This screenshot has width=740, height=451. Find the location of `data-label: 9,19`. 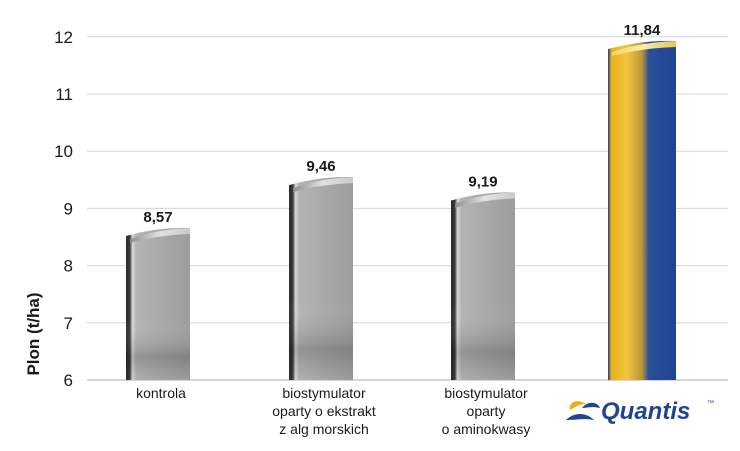

data-label: 9,19 is located at coordinates (482, 182).